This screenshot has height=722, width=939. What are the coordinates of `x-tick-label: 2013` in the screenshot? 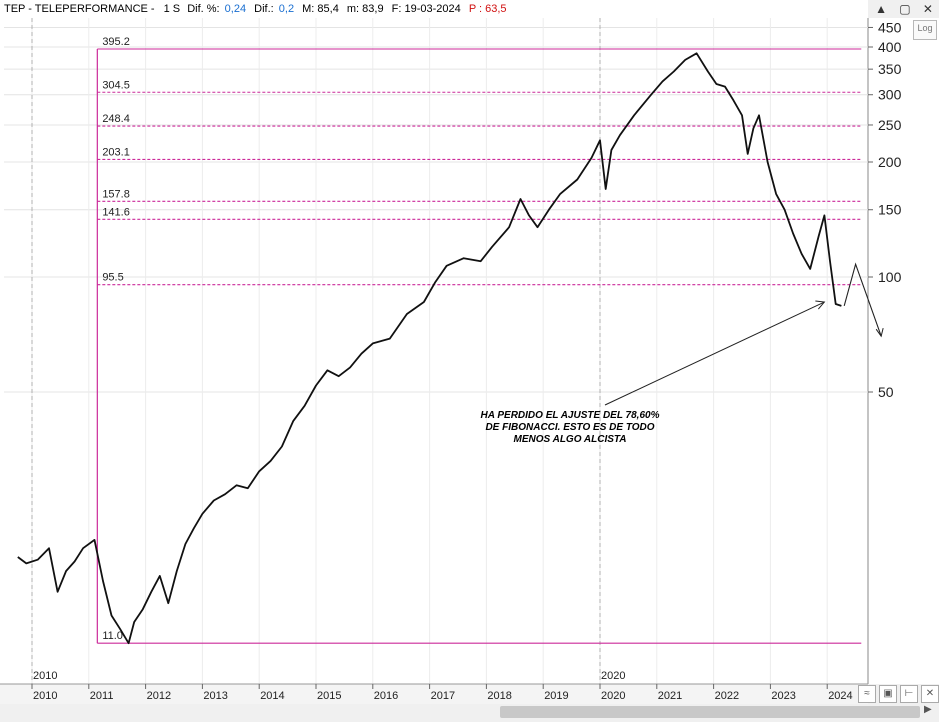 It's located at (215, 696).